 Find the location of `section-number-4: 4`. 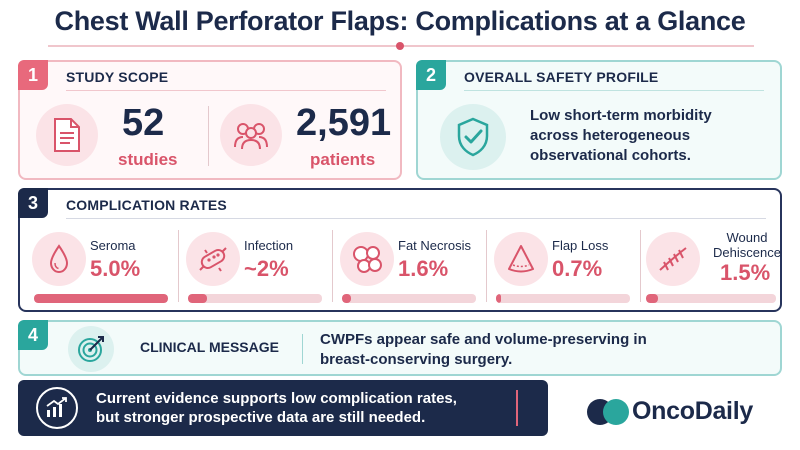

section-number-4: 4 is located at coordinates (33, 335).